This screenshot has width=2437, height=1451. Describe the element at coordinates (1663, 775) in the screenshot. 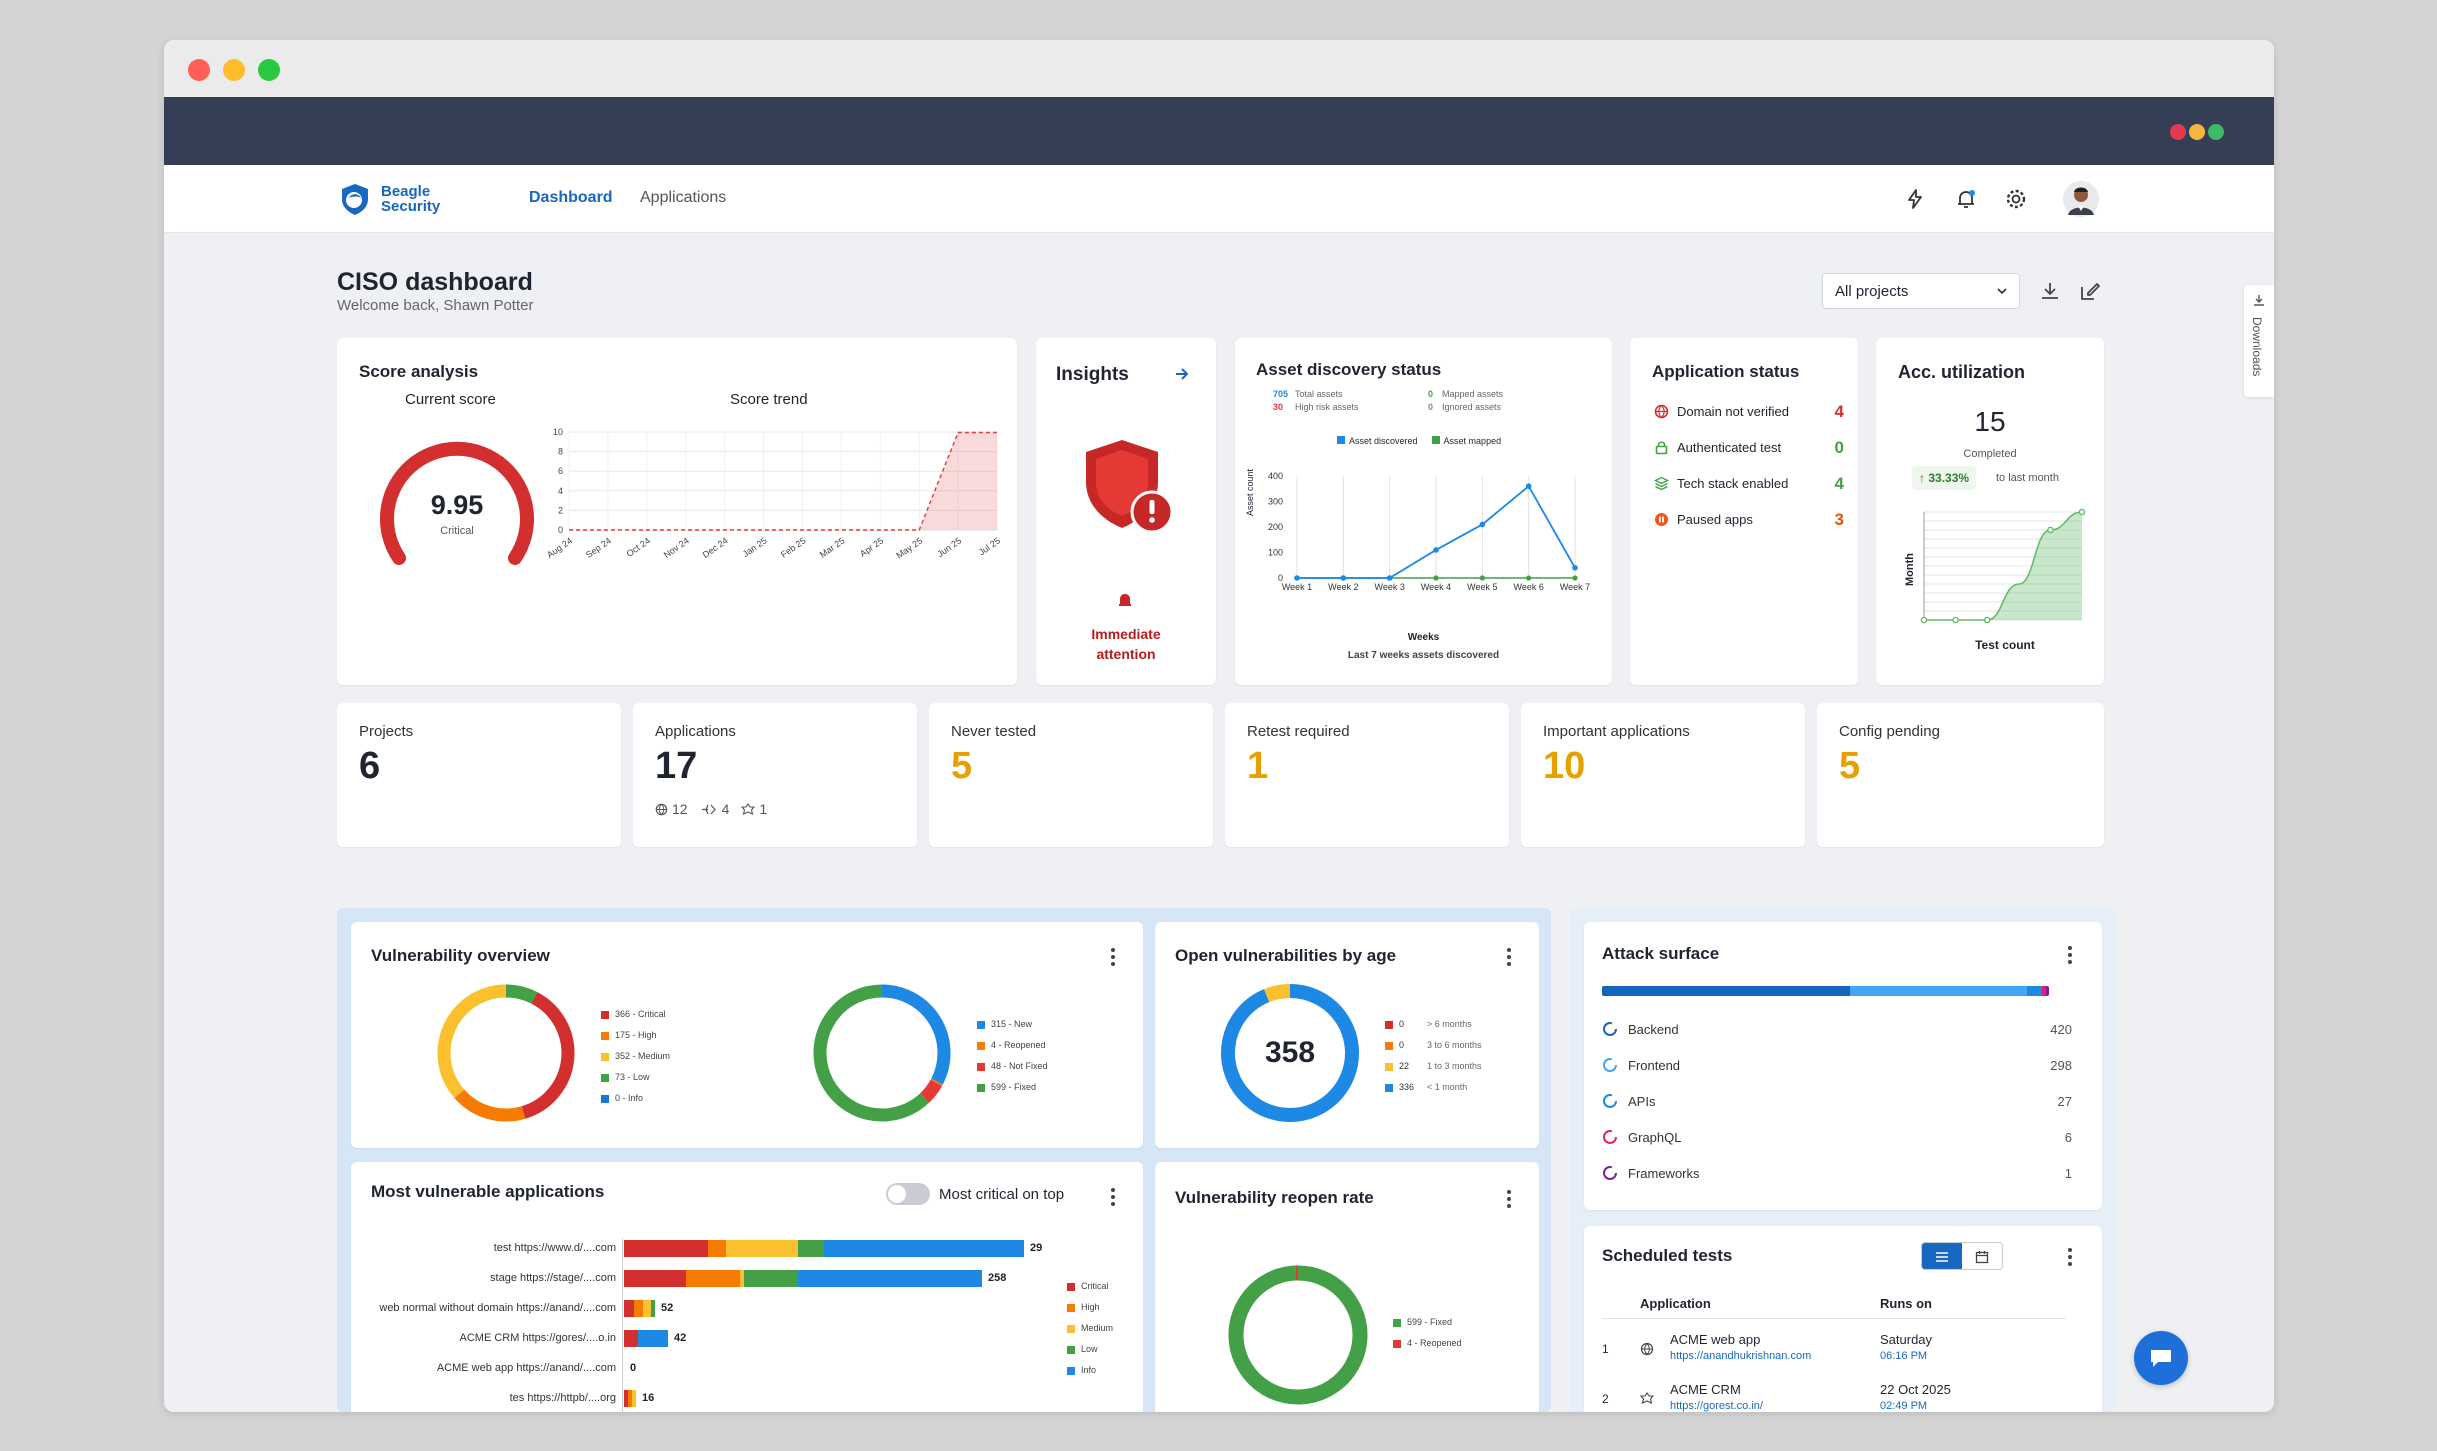

I see `stat-card-important-applications: Important applications 10` at that location.